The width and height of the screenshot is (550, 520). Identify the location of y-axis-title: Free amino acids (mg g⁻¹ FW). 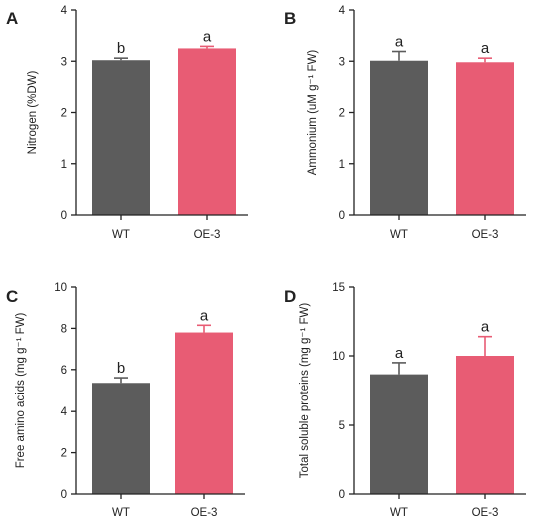
(21, 391).